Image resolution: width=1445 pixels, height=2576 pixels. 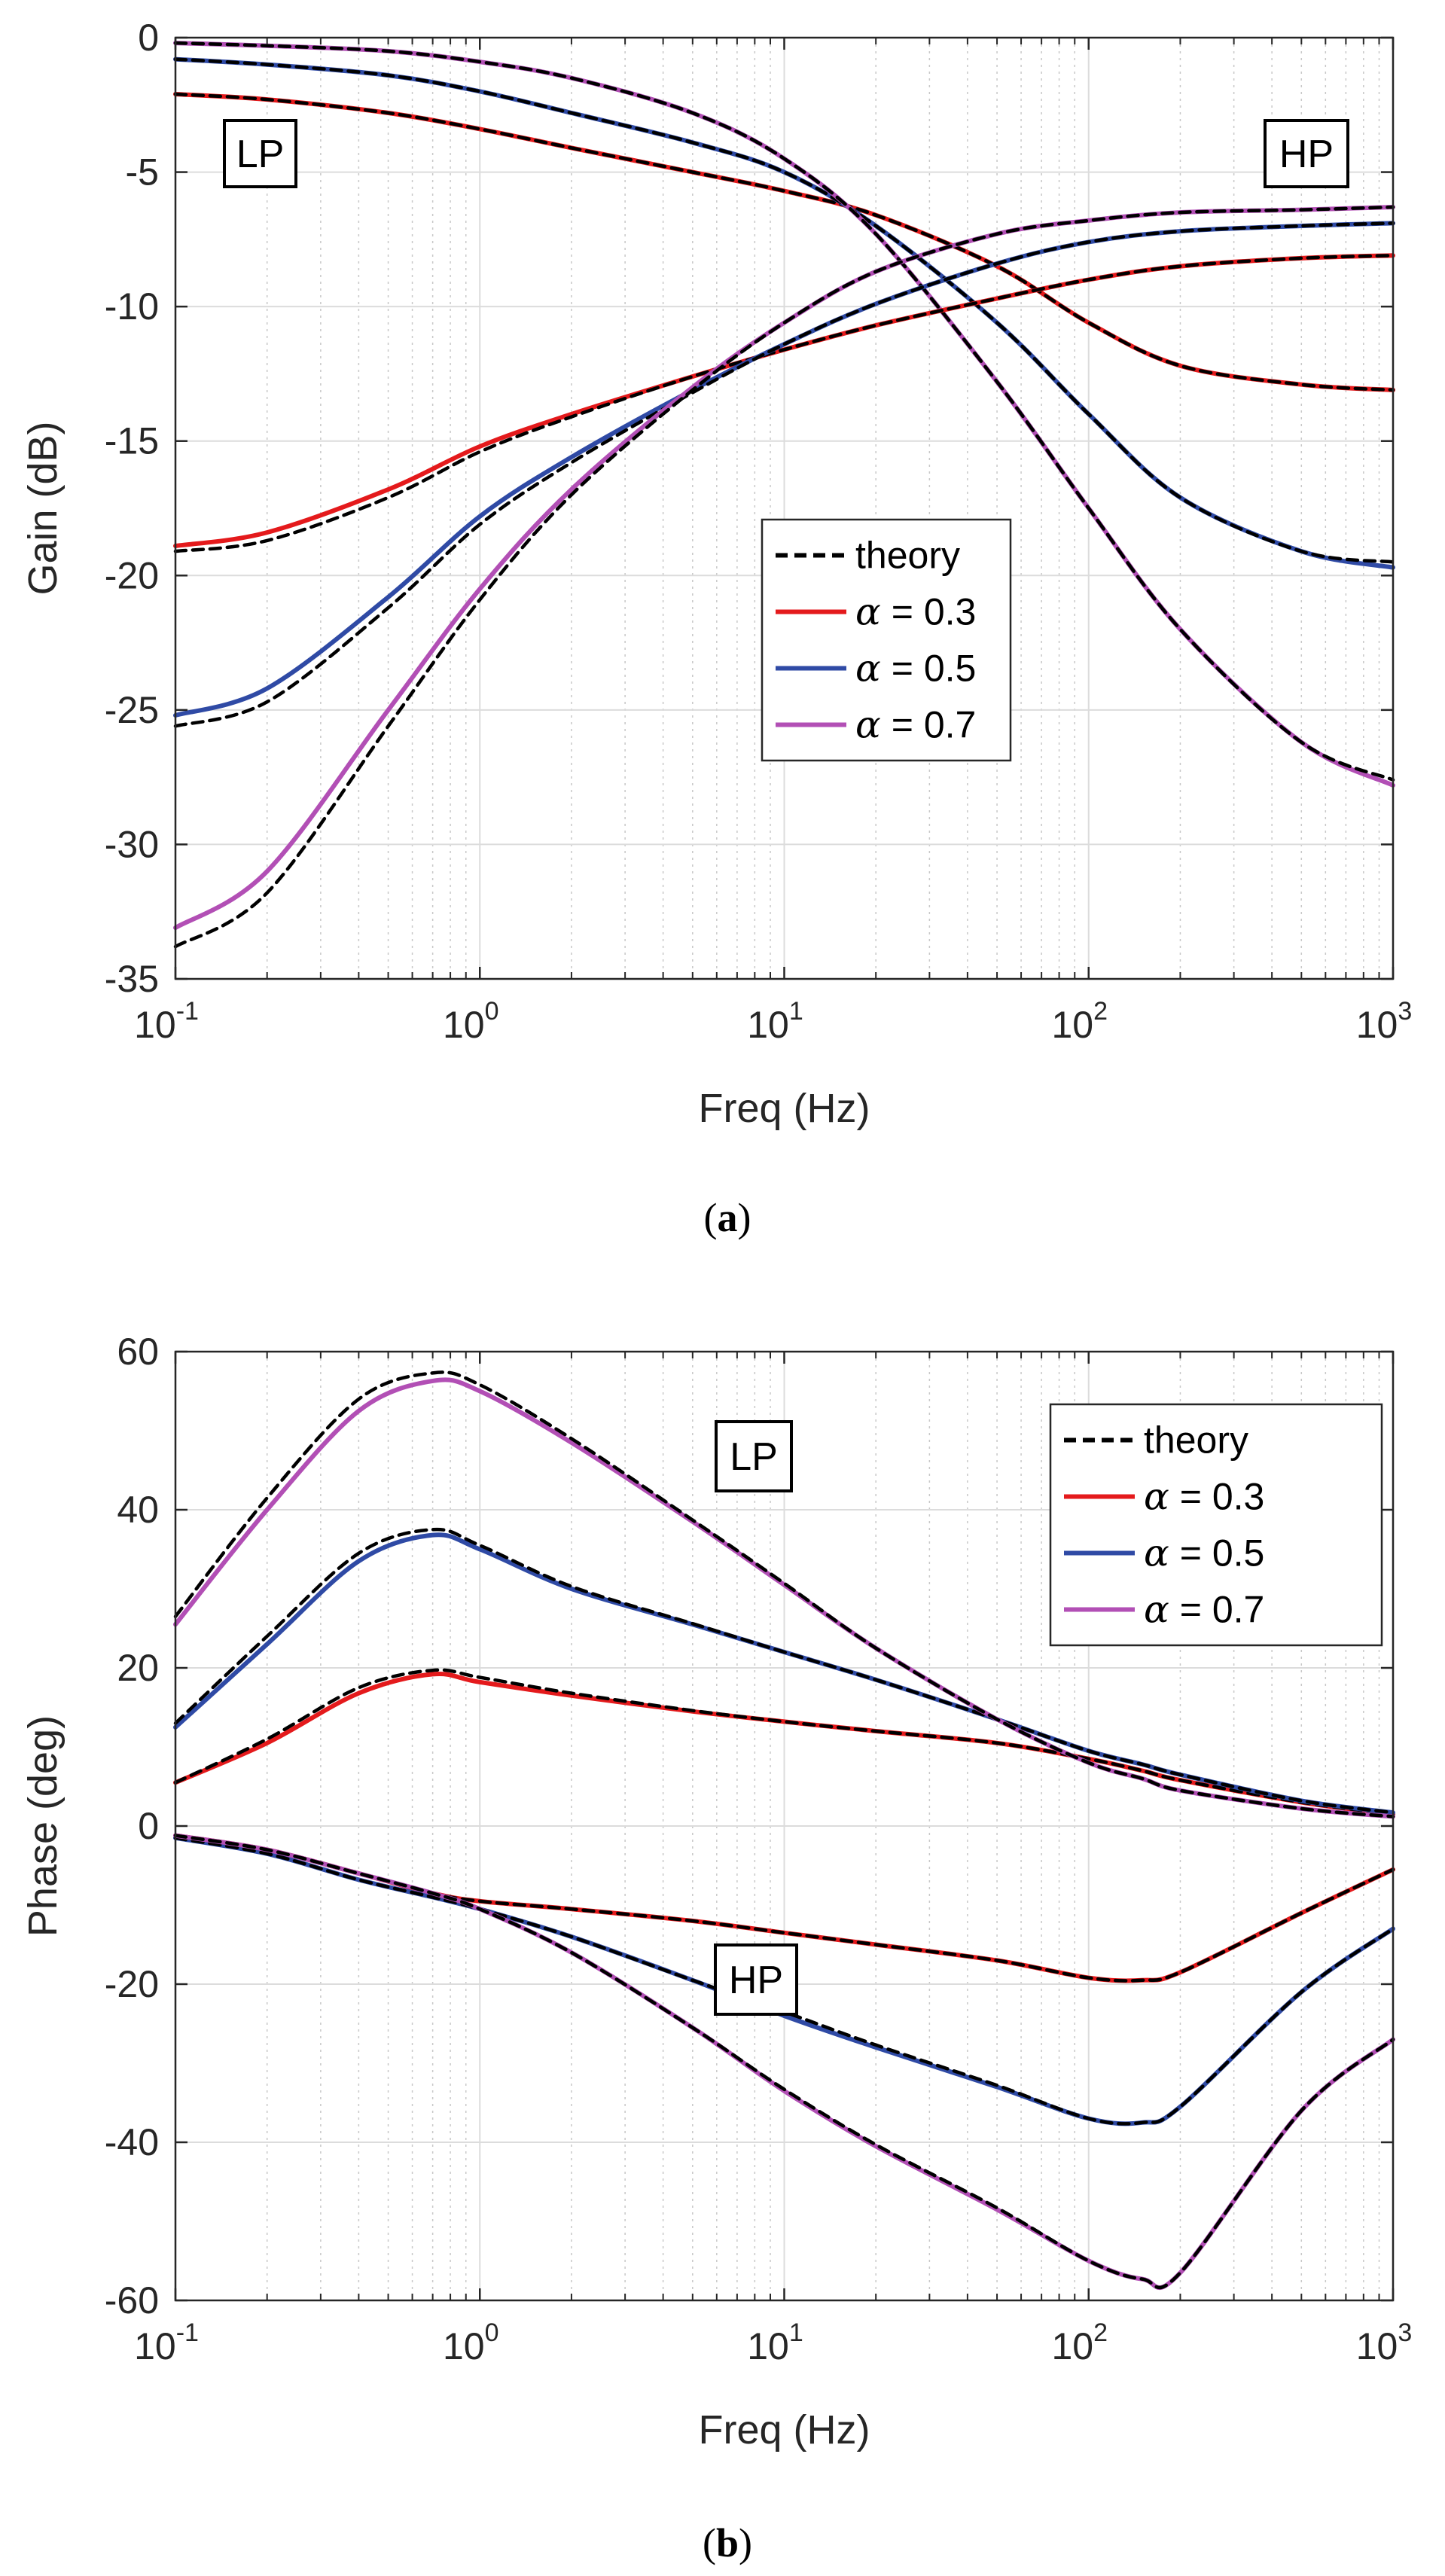 What do you see at coordinates (711, 1217) in the screenshot?
I see `caption-open-paren: (` at bounding box center [711, 1217].